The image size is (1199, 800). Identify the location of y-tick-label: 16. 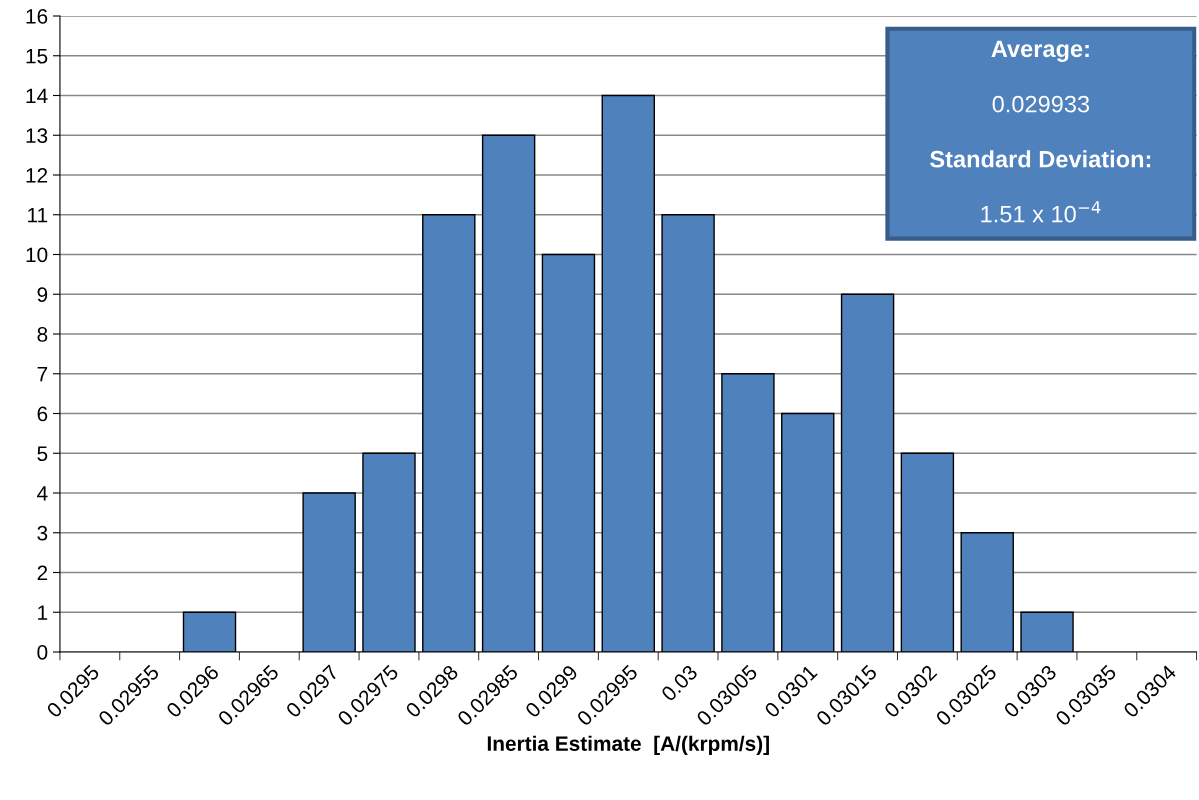
(37, 16).